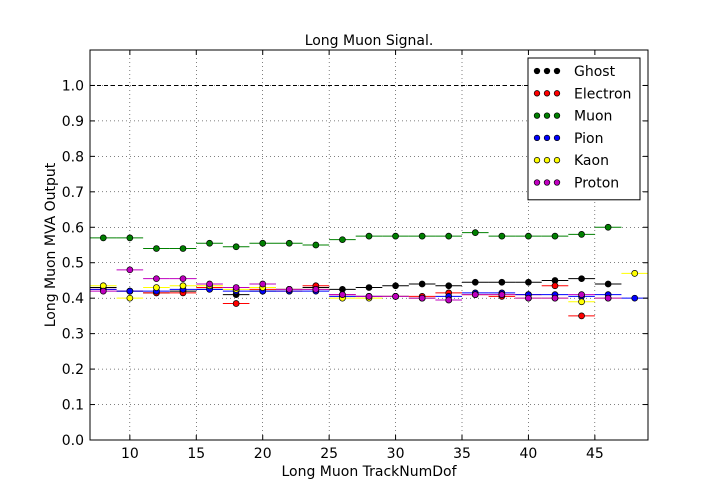 This screenshot has height=504, width=720. I want to click on x-axis-label: Long Muon TrackNumDof, so click(369, 472).